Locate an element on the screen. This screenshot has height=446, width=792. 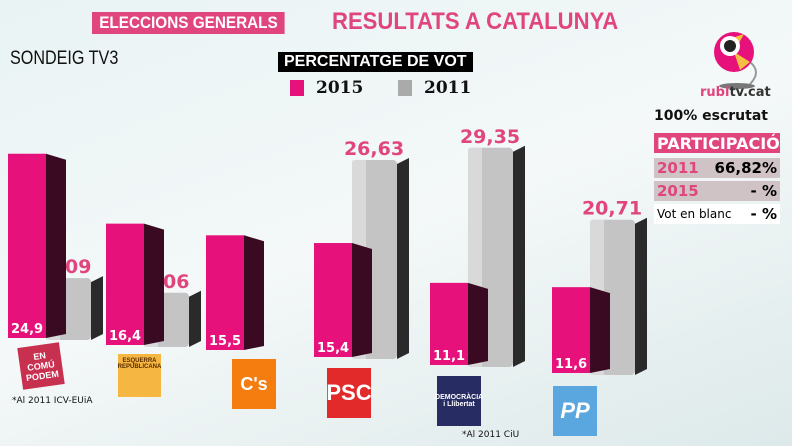
row-label: Vot en blanc is located at coordinates (694, 214).